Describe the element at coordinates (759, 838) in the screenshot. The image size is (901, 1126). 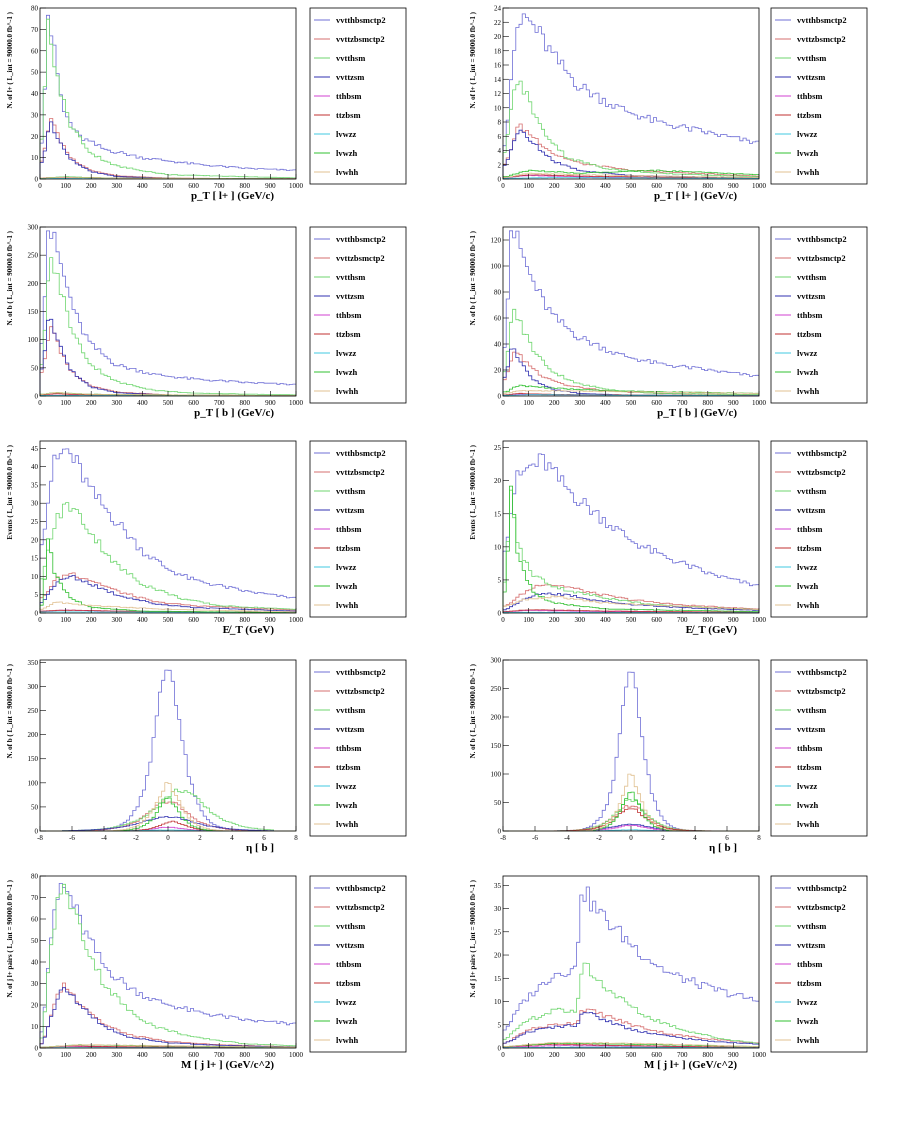
I see `x-tick-label: 8` at that location.